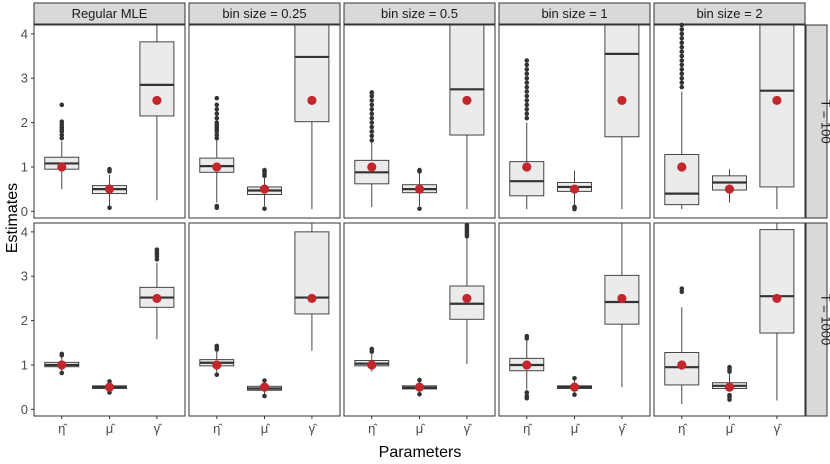  What do you see at coordinates (24, 231) in the screenshot?
I see `y-tick-label: 4` at bounding box center [24, 231].